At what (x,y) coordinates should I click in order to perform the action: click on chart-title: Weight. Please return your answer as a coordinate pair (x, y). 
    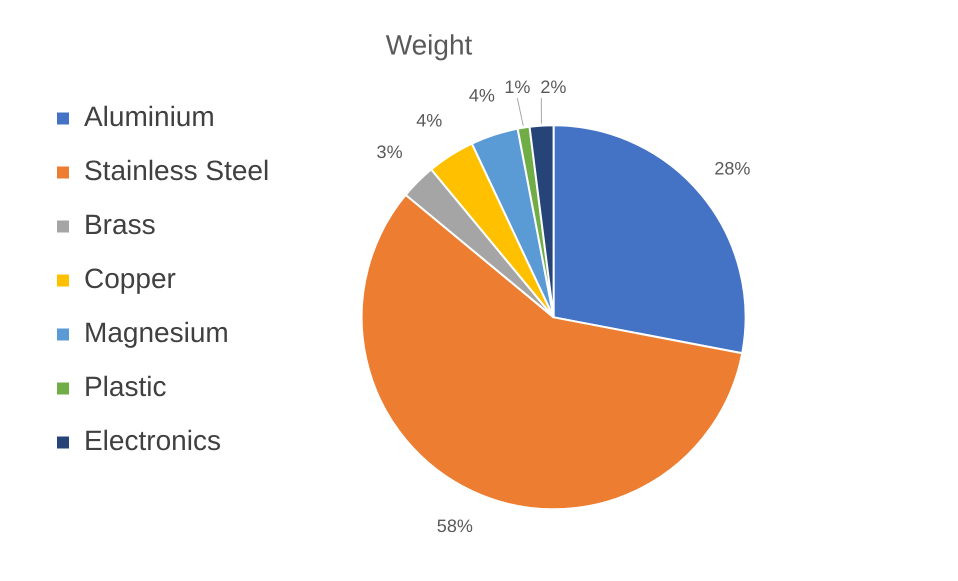
    Looking at the image, I should click on (429, 45).